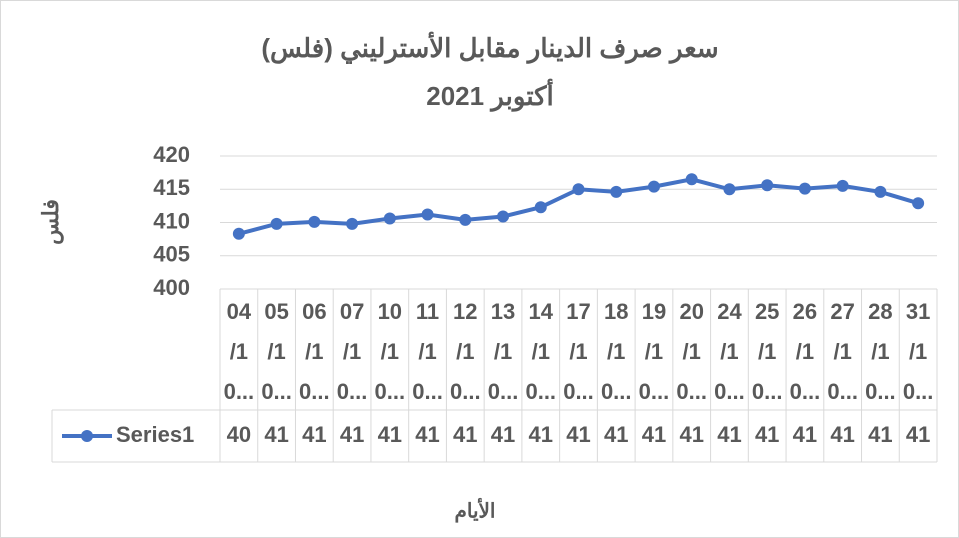 The image size is (959, 538). What do you see at coordinates (474, 510) in the screenshot?
I see `x-axis-label: الأيام` at bounding box center [474, 510].